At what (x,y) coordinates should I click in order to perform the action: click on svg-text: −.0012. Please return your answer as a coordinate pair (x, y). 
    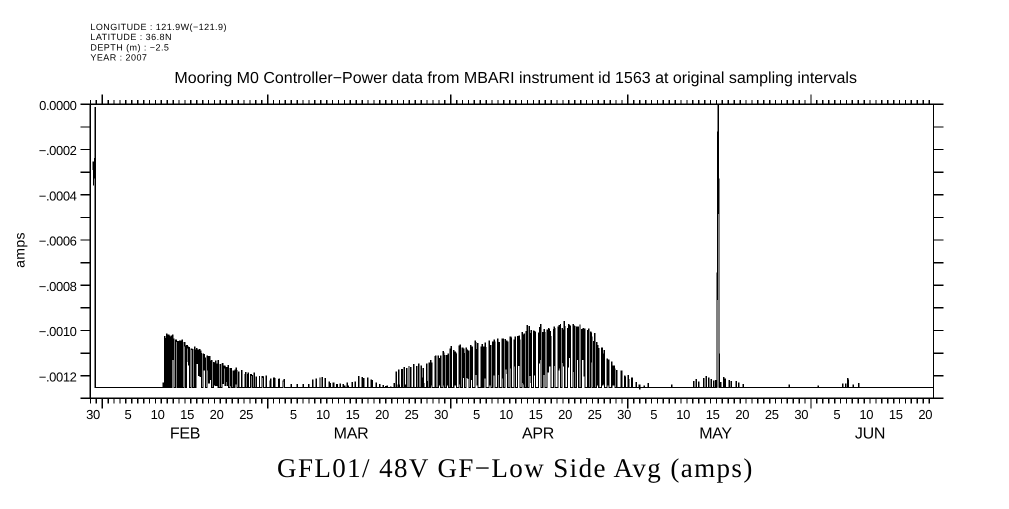
    Looking at the image, I should click on (58, 376).